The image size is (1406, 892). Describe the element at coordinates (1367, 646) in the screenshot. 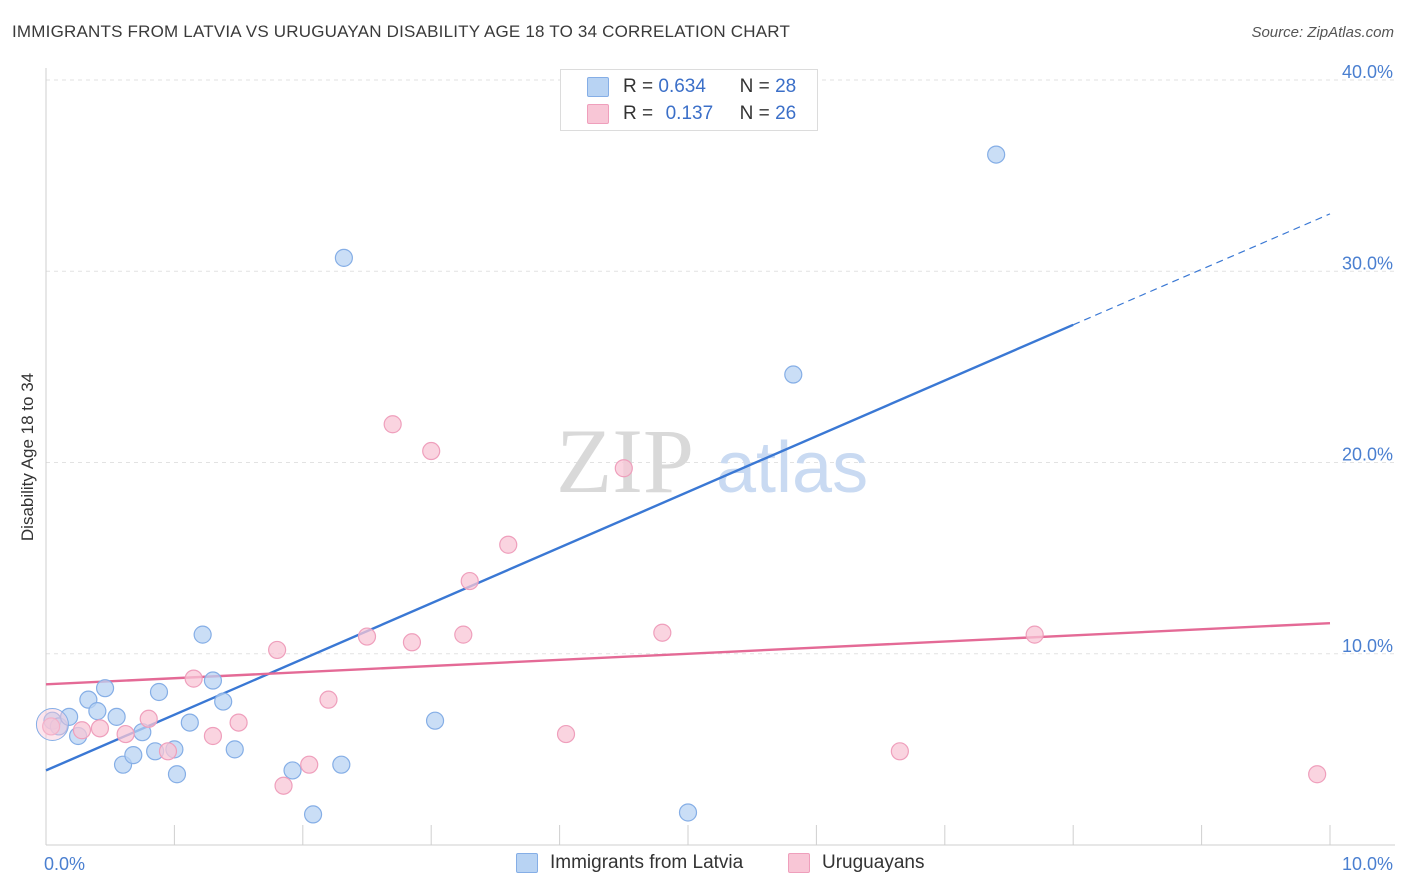

I see `y-tick-label: 10.0%` at that location.